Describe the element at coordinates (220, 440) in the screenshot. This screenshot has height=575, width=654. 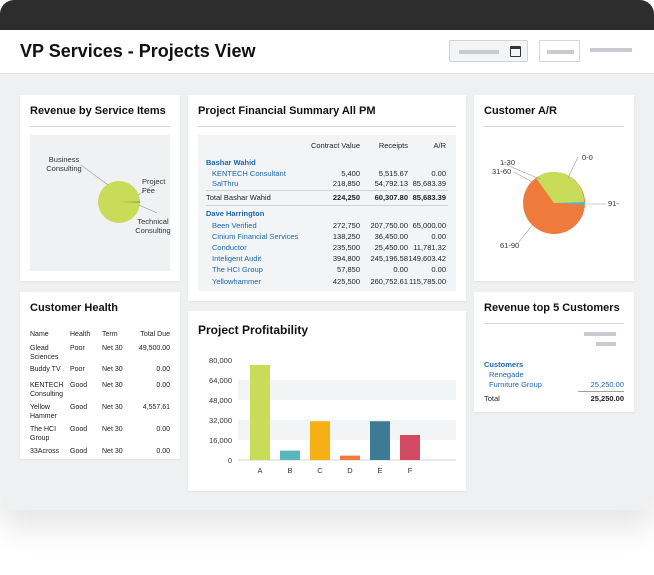
I see `y-tick-label: 16,000` at that location.